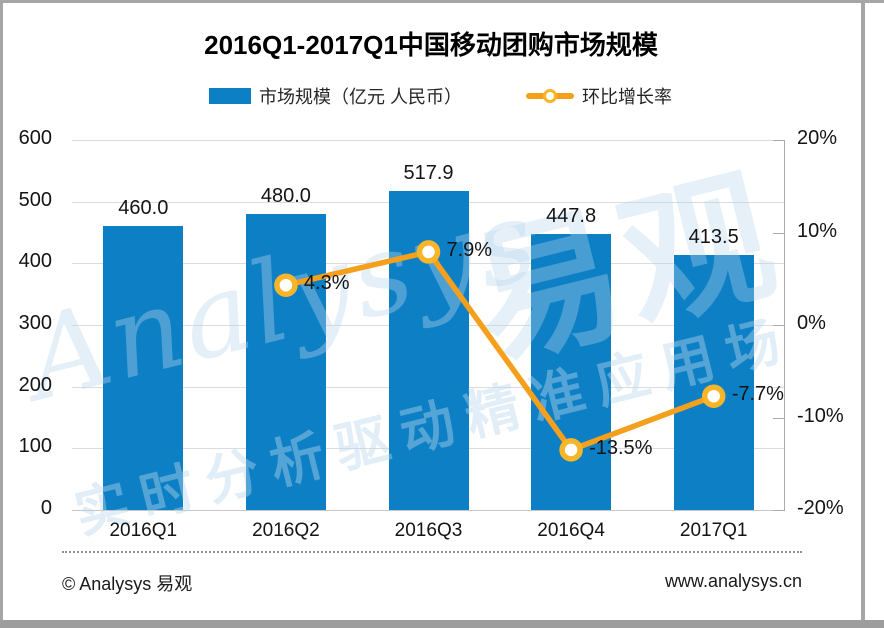  What do you see at coordinates (35, 323) in the screenshot?
I see `y-axis-label-left: 300` at bounding box center [35, 323].